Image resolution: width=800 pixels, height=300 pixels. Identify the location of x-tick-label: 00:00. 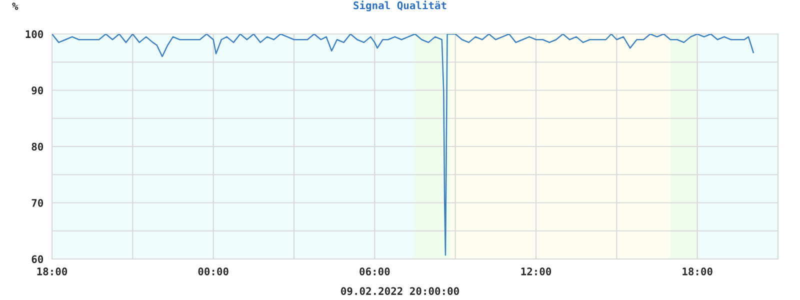
(213, 272).